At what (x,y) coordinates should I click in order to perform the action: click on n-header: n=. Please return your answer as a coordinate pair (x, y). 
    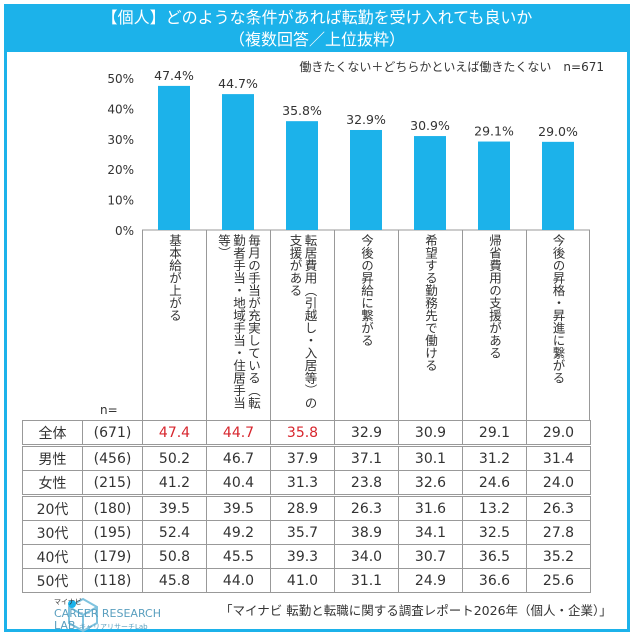
    Looking at the image, I should click on (109, 410).